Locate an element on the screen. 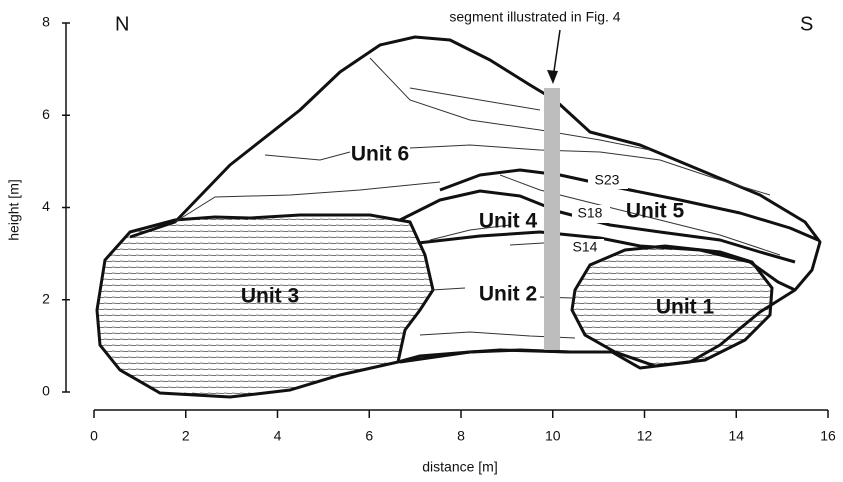 The image size is (843, 482). x-tick-label: 6 is located at coordinates (369, 436).